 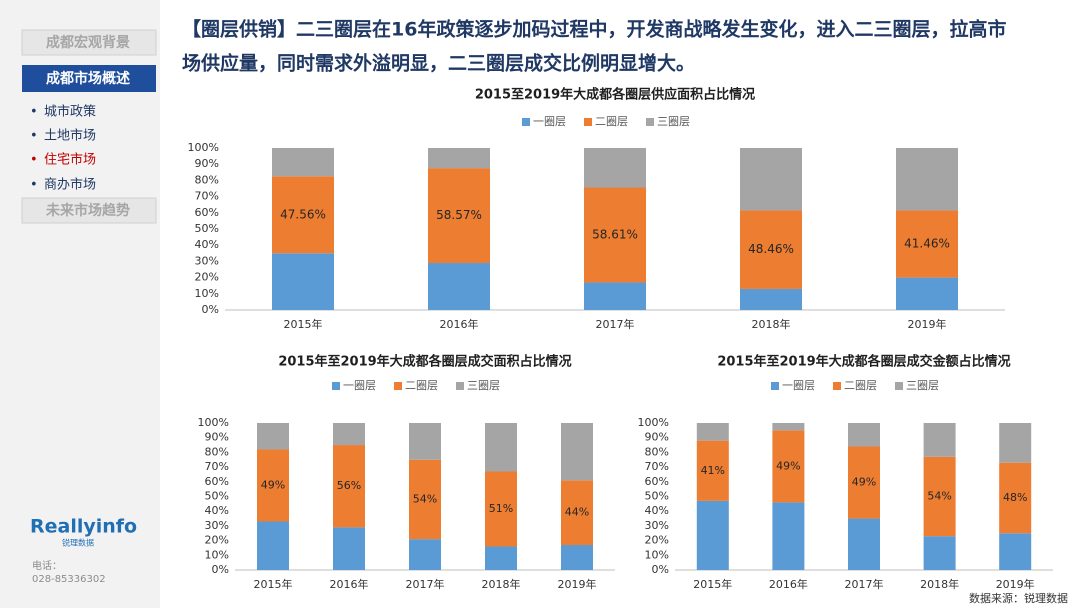 I want to click on nav-text: 成都市场概述, so click(x=88, y=78).